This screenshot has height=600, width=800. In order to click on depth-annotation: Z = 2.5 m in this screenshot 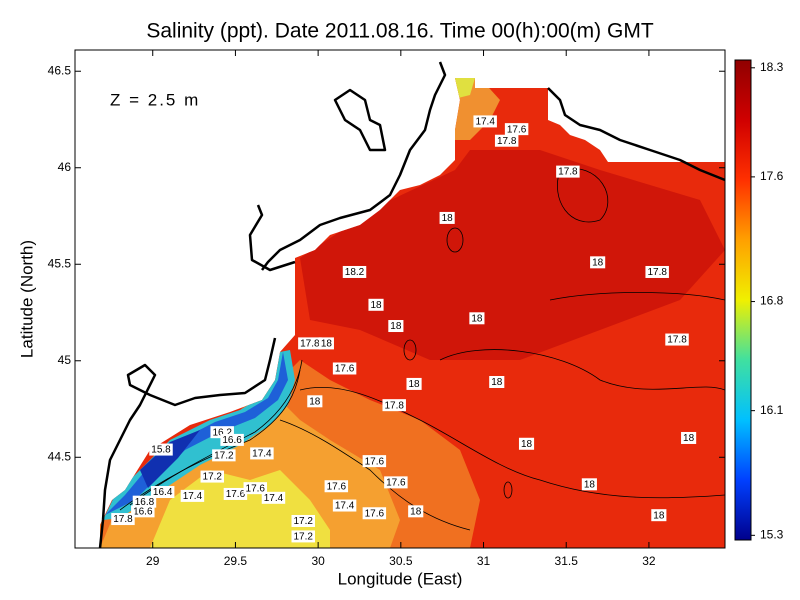, I will do `click(155, 99)`.